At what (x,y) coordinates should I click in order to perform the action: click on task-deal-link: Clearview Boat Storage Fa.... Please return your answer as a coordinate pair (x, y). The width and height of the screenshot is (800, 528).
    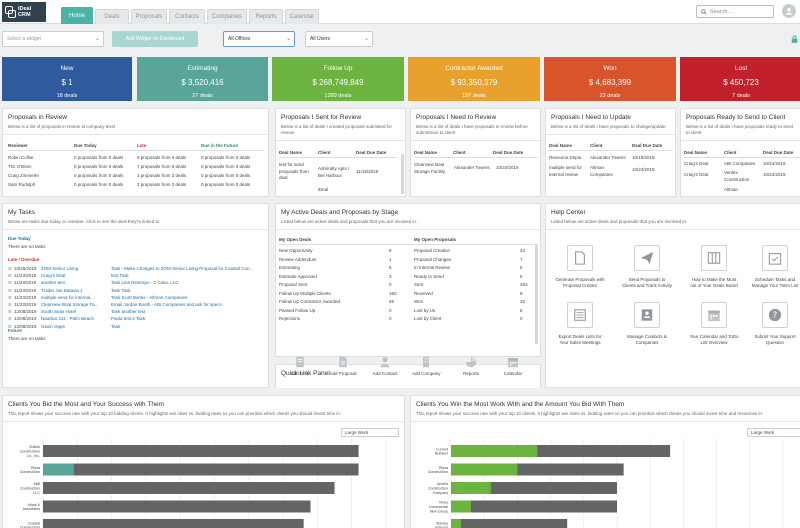
    Looking at the image, I should click on (70, 304).